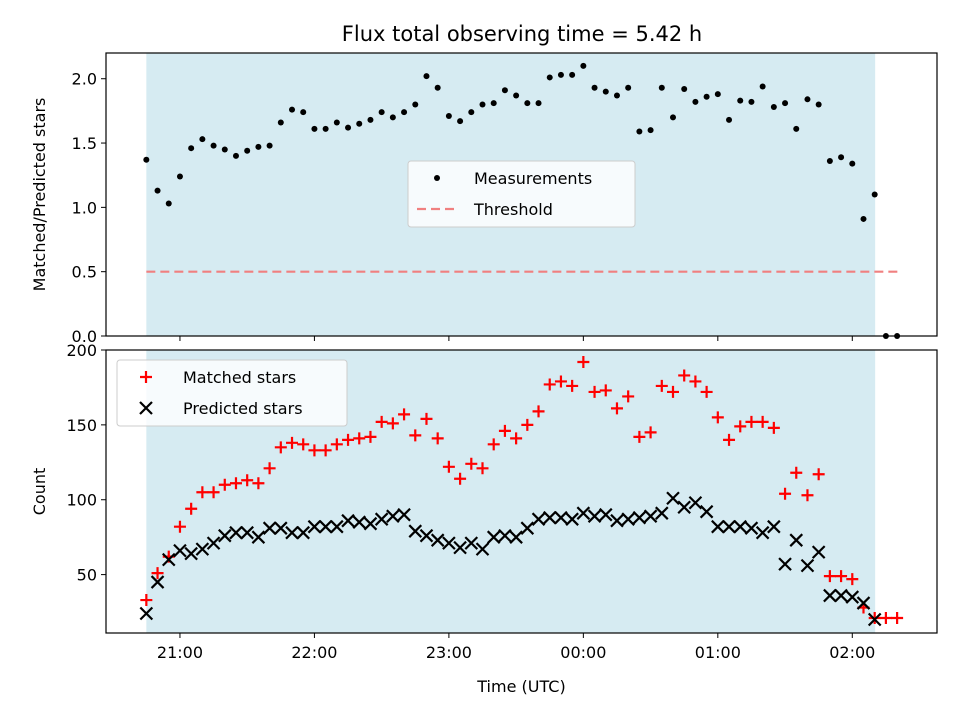 This screenshot has width=960, height=720. What do you see at coordinates (533, 178) in the screenshot?
I see `legend-label: Measurements` at bounding box center [533, 178].